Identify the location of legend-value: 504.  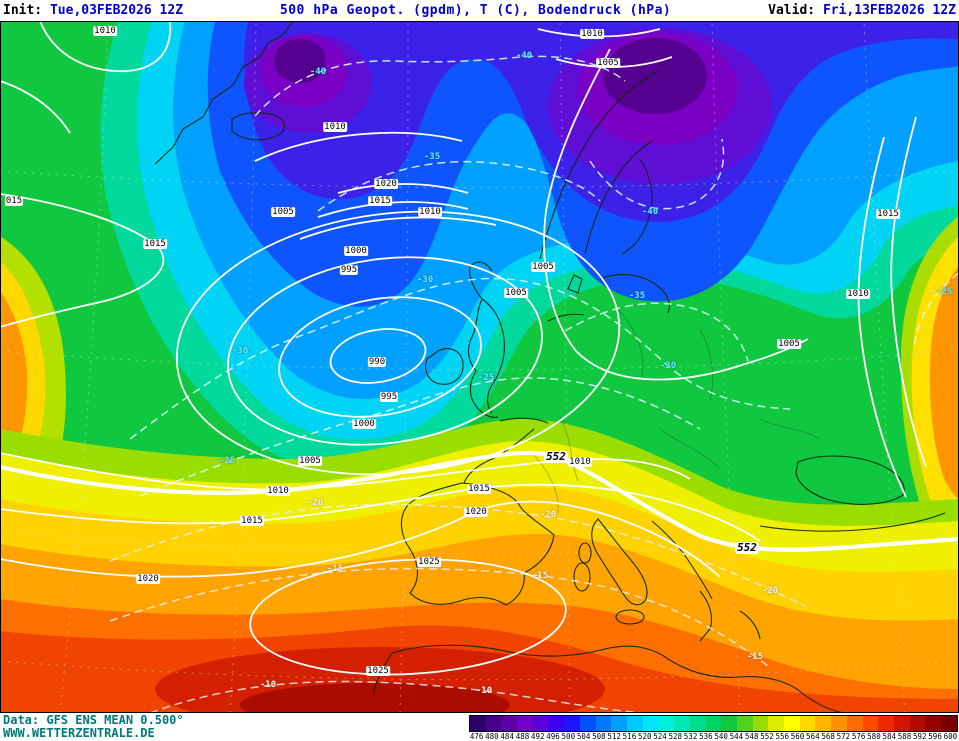
(583, 736).